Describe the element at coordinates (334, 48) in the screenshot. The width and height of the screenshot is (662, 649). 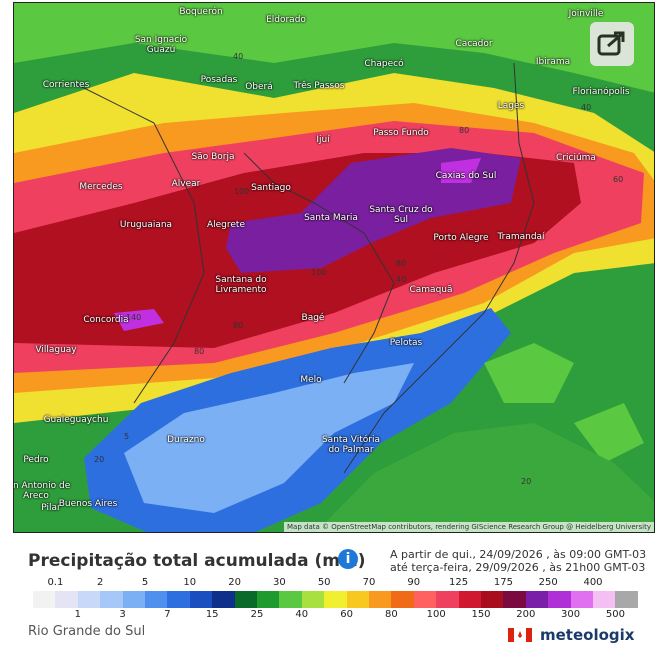
I see `field-light-green` at that location.